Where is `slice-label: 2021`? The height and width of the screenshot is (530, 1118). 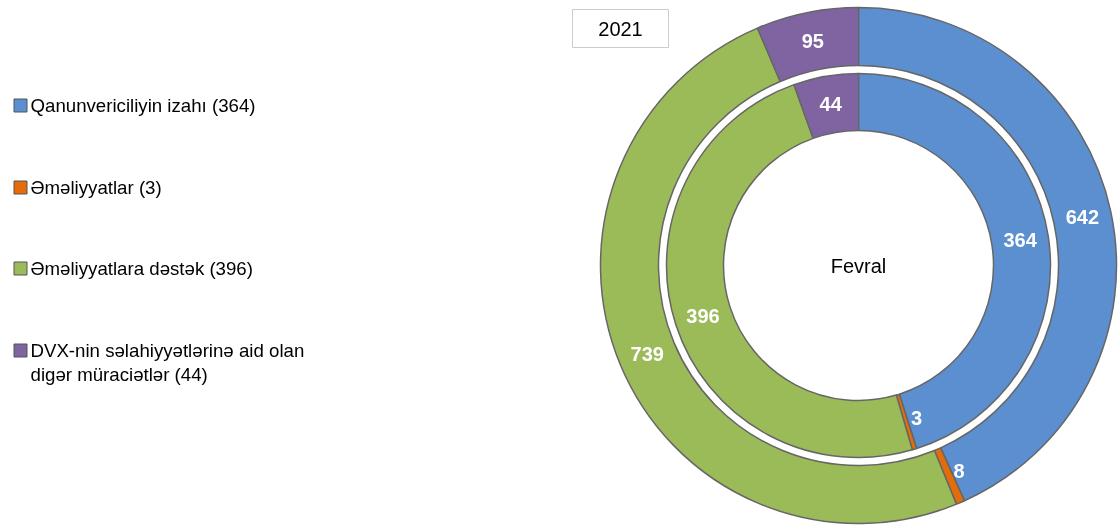 slice-label: 2021 is located at coordinates (620, 28).